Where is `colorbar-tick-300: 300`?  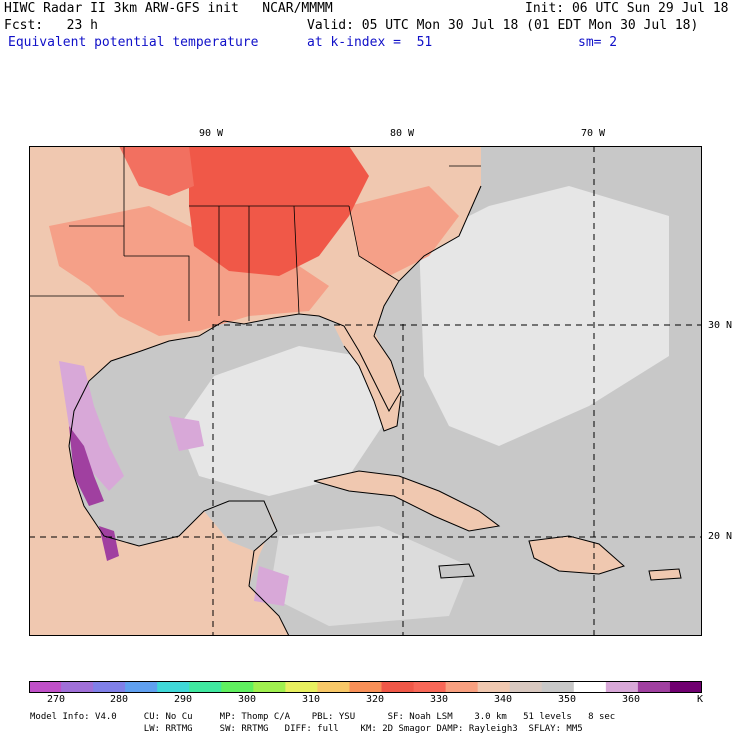 colorbar-tick-300: 300 is located at coordinates (247, 699).